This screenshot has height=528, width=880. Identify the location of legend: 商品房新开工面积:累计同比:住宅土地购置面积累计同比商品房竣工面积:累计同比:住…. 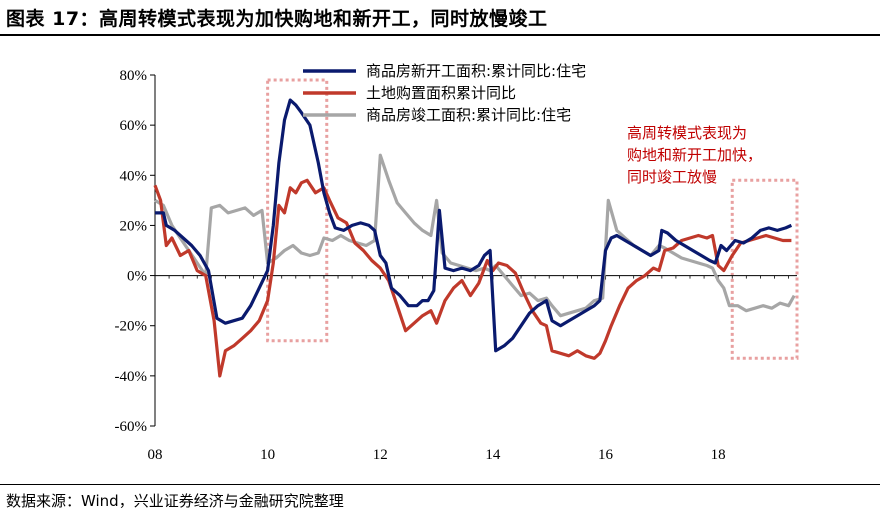
(444, 93).